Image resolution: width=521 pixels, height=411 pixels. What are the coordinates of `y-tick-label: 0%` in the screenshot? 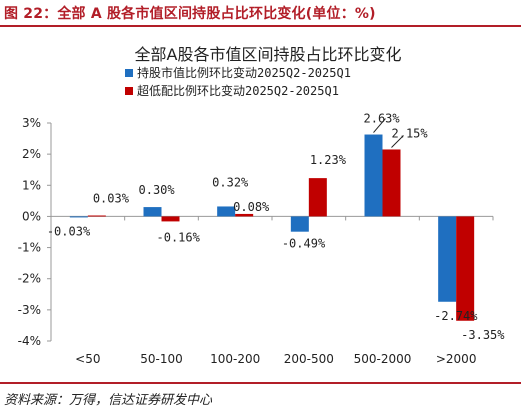 It's located at (31, 216).